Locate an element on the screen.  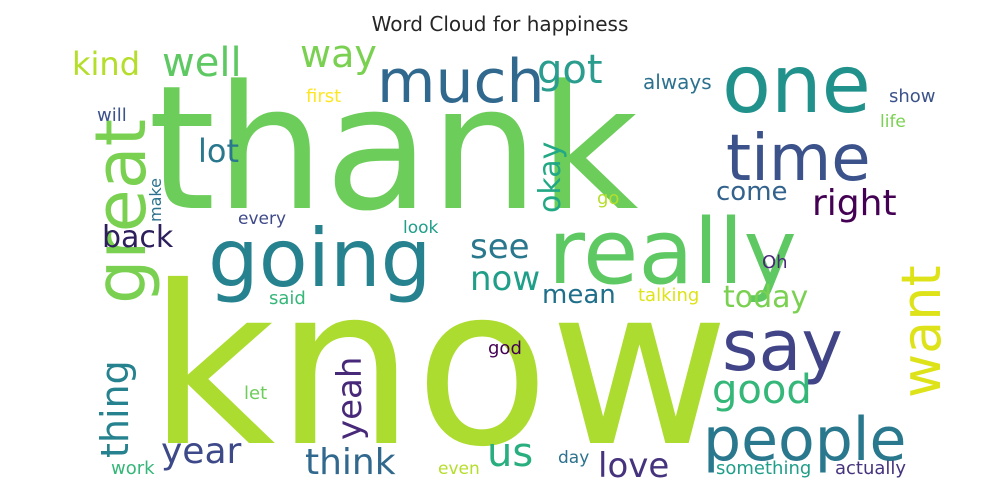
word-yeah: yeah is located at coordinates (350, 398).